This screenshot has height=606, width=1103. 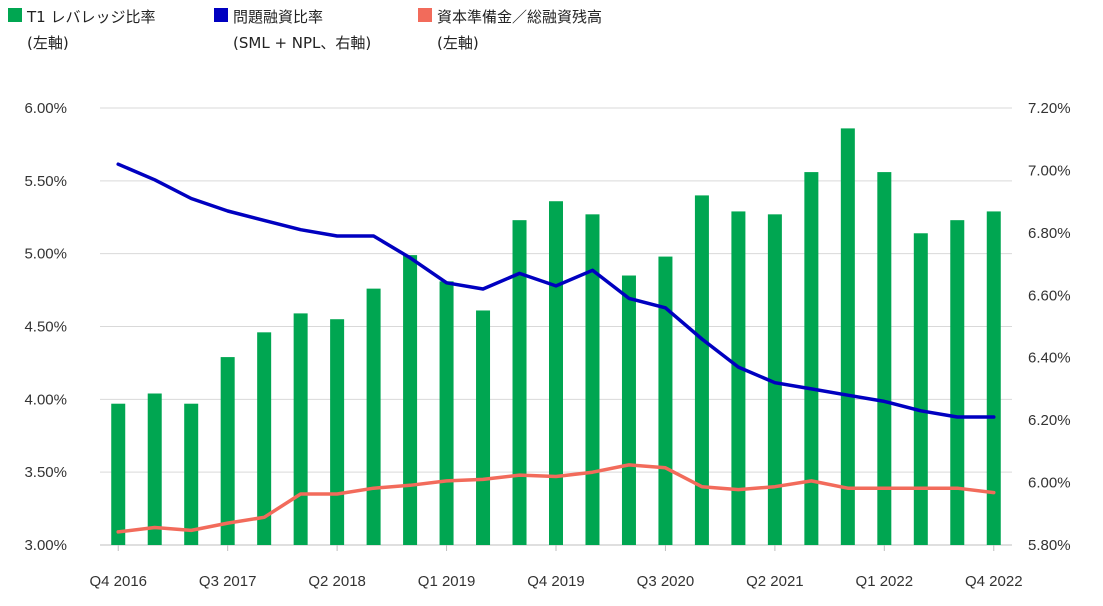 I want to click on right-axis-tick-label: 6.60%, so click(x=1049, y=295).